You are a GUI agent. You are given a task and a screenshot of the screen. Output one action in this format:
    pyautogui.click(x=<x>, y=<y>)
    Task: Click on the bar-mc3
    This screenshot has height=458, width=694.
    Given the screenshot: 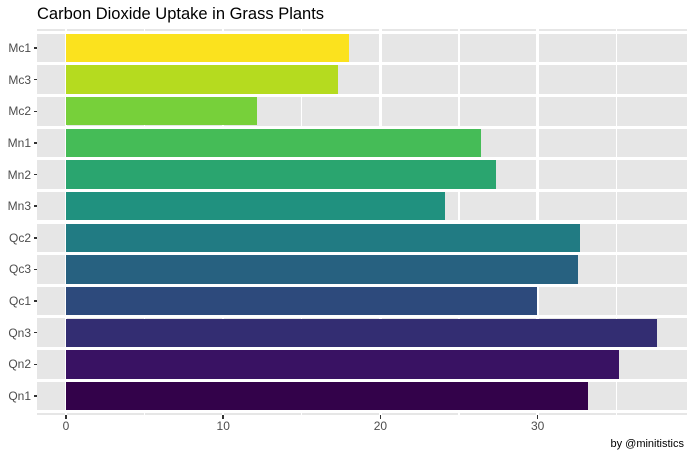 What is the action you would take?
    pyautogui.click(x=202, y=79)
    